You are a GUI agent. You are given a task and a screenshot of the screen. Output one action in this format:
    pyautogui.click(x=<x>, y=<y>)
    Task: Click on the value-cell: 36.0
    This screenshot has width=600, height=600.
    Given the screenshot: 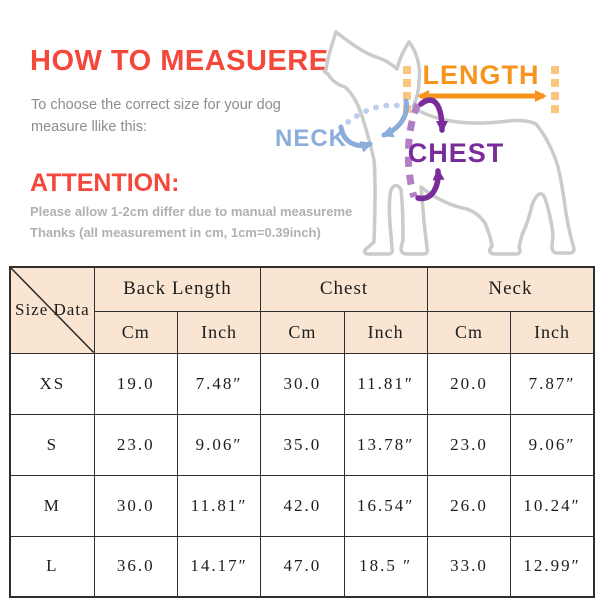 What is the action you would take?
    pyautogui.click(x=135, y=566)
    